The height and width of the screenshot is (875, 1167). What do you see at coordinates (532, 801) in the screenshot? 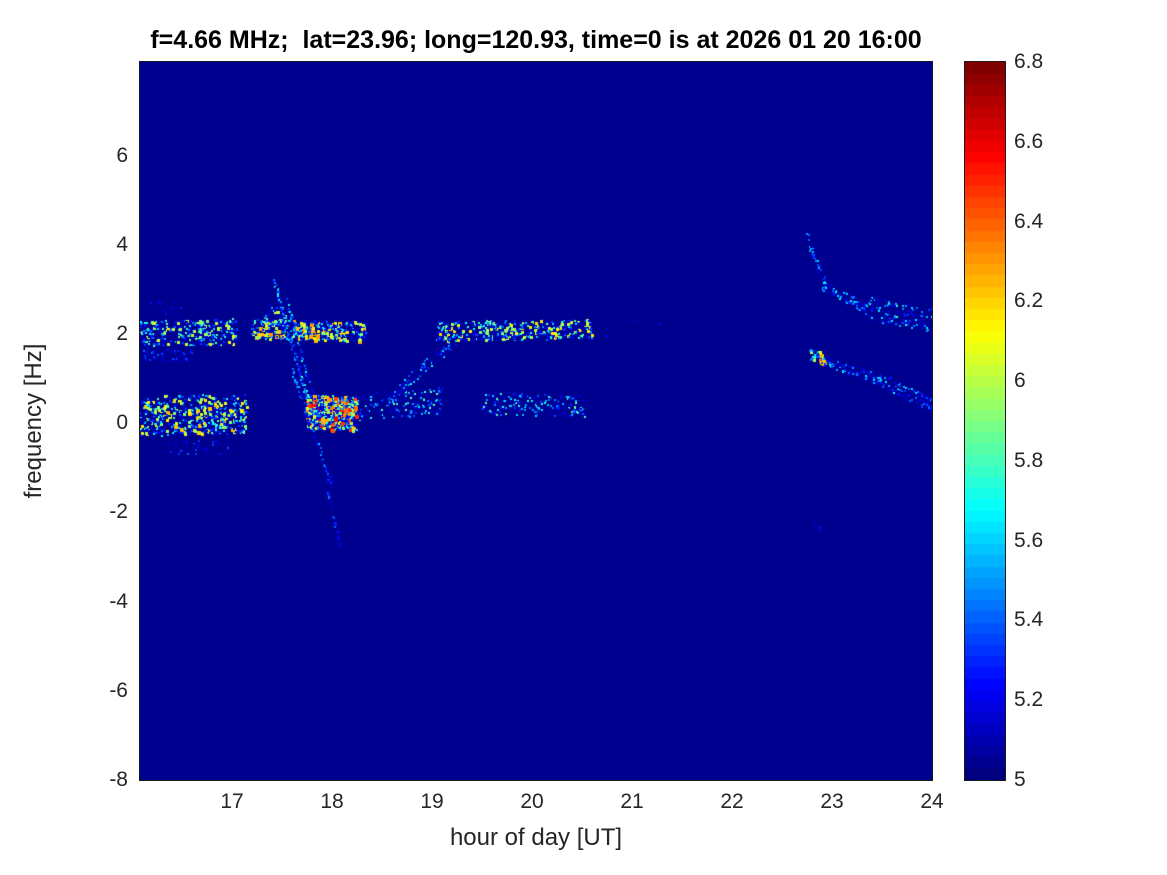
I see `x-tick-label: 20` at bounding box center [532, 801].